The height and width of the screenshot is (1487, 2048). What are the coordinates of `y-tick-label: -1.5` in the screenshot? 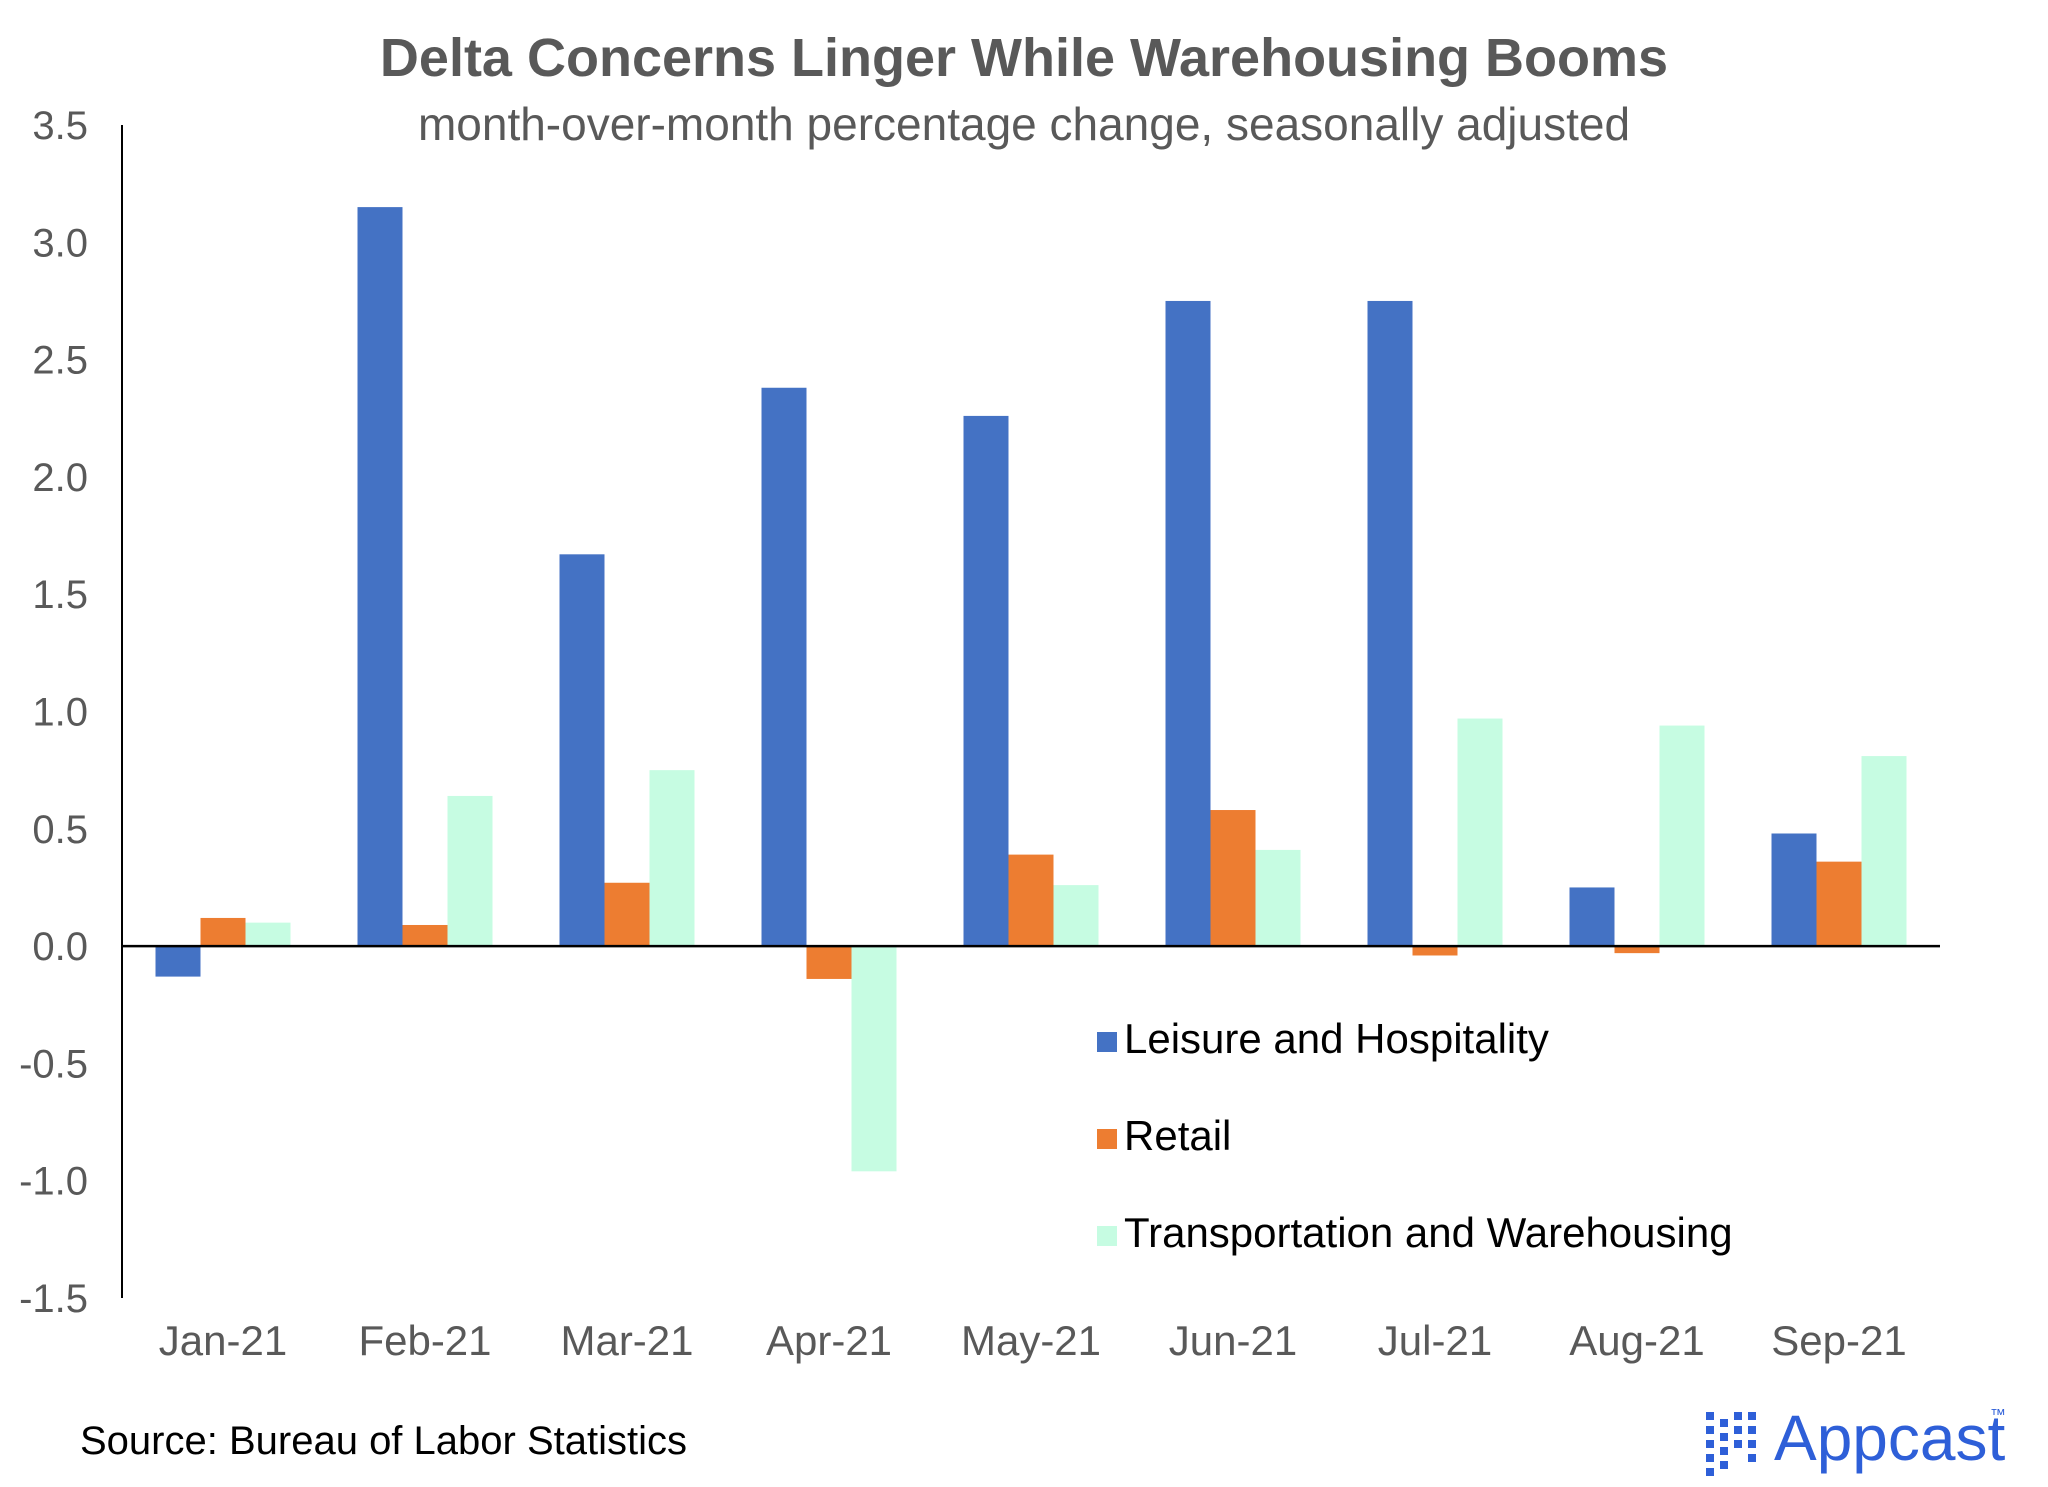 It's located at (53, 1299).